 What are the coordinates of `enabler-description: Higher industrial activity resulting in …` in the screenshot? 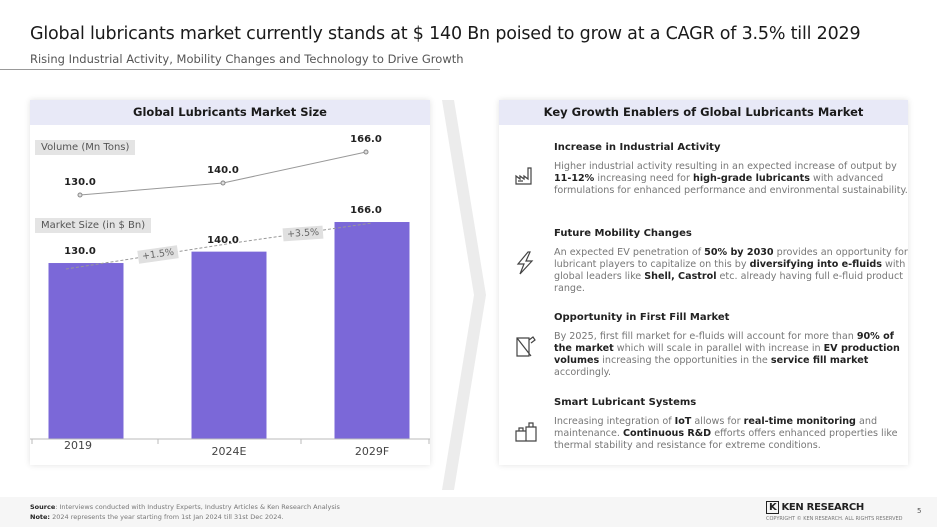 It's located at (734, 179).